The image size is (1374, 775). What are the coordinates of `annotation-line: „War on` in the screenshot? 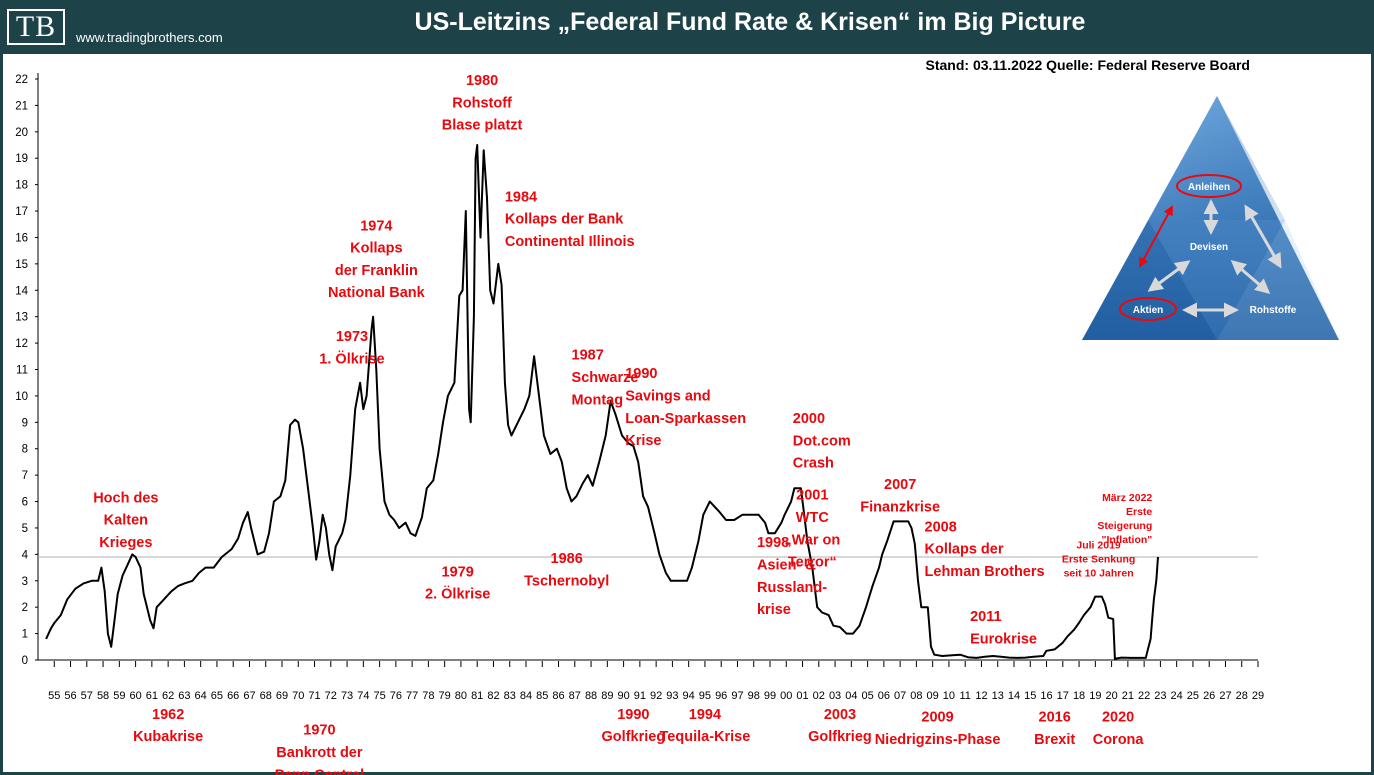 It's located at (812, 540).